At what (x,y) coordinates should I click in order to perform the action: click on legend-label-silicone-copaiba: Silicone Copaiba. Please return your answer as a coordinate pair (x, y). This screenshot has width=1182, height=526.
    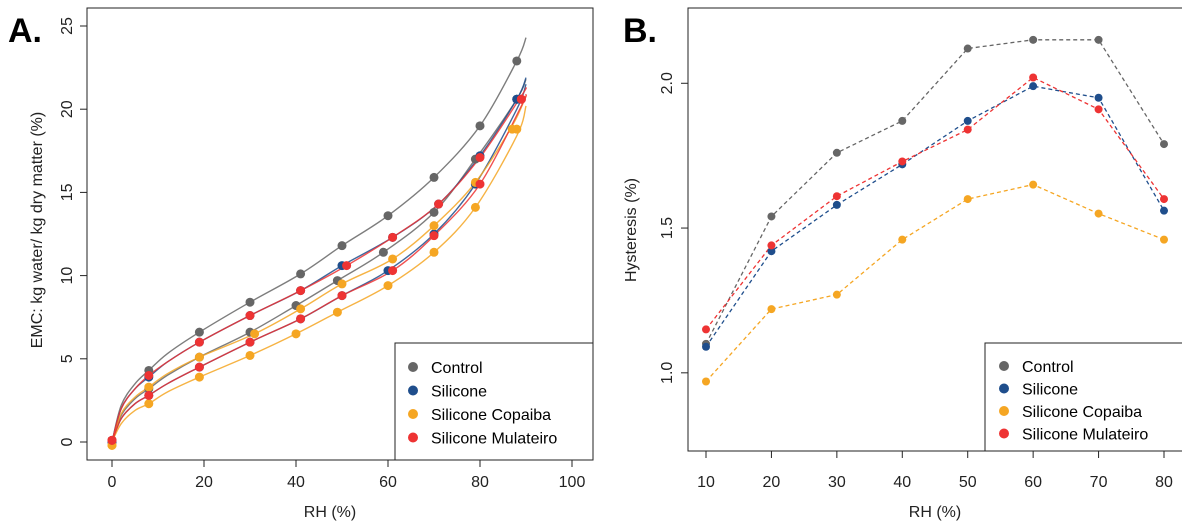
    Looking at the image, I should click on (1082, 412).